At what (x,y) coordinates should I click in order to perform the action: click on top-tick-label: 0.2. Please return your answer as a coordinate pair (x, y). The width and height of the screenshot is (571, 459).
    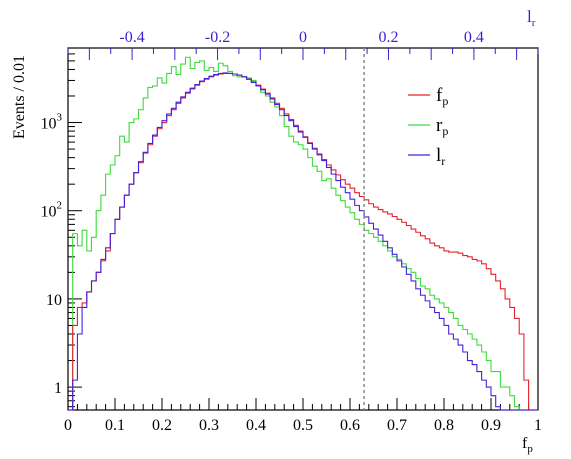
    Looking at the image, I should click on (388, 37).